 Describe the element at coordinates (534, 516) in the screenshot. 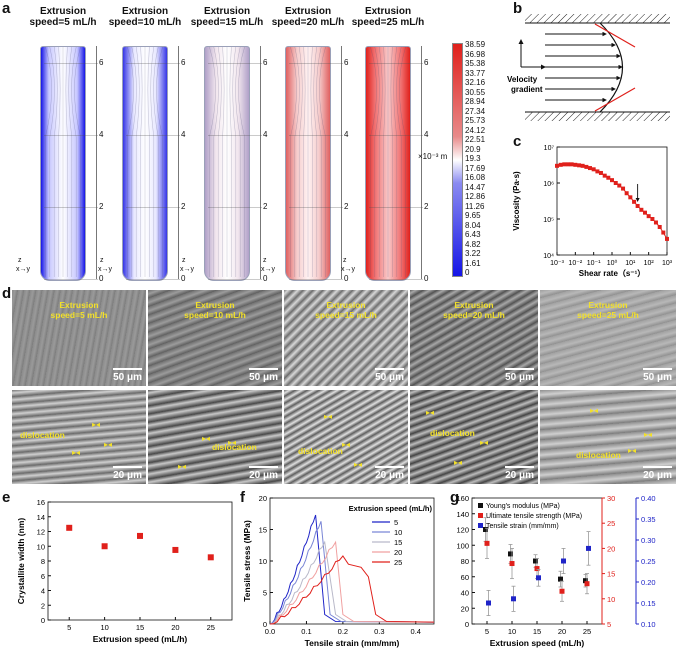

I see `legend-label: Ultimate tensile strength (MPa)` at that location.